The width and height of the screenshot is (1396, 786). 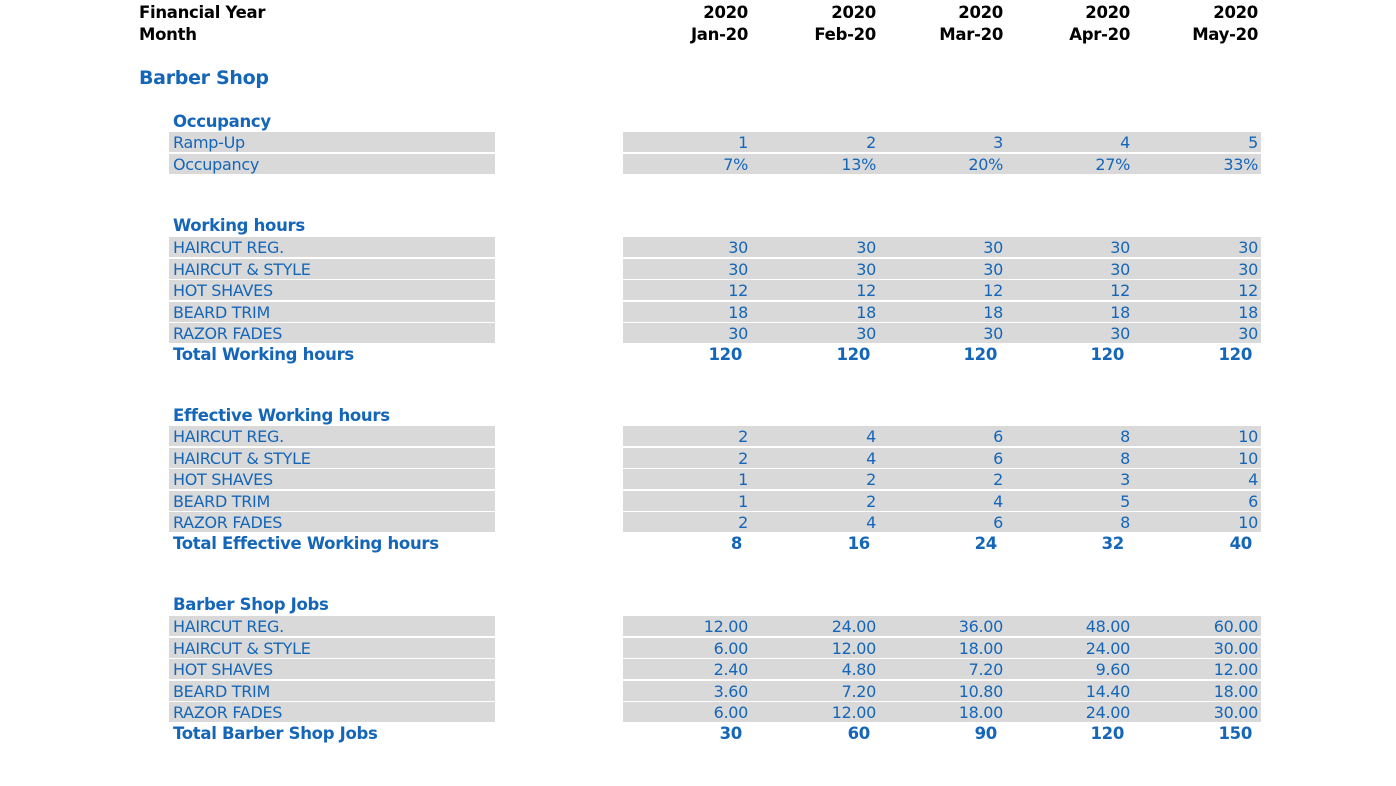 I want to click on year-col-3: 2020, so click(x=980, y=12).